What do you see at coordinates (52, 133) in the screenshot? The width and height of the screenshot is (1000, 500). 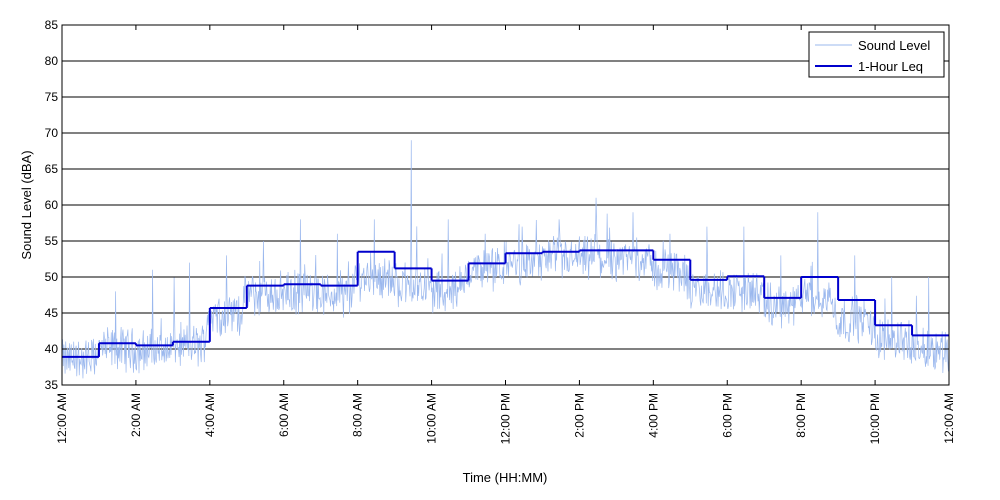 I see `y-tick-label: 70` at bounding box center [52, 133].